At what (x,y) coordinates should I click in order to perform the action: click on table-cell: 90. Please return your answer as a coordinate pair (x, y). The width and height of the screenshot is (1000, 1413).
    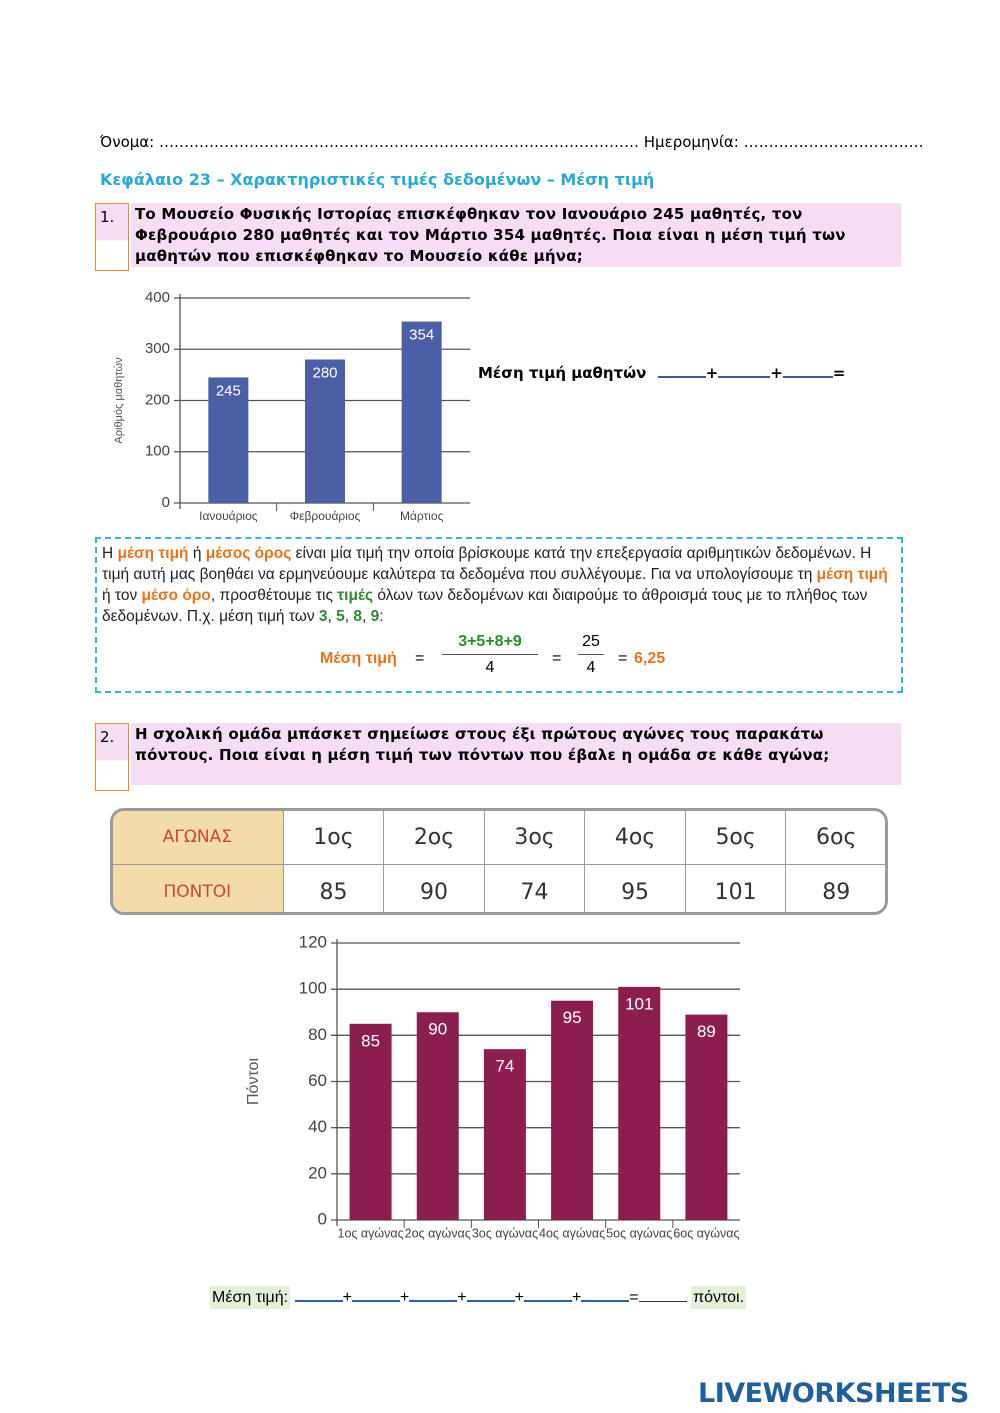
    Looking at the image, I should click on (434, 888).